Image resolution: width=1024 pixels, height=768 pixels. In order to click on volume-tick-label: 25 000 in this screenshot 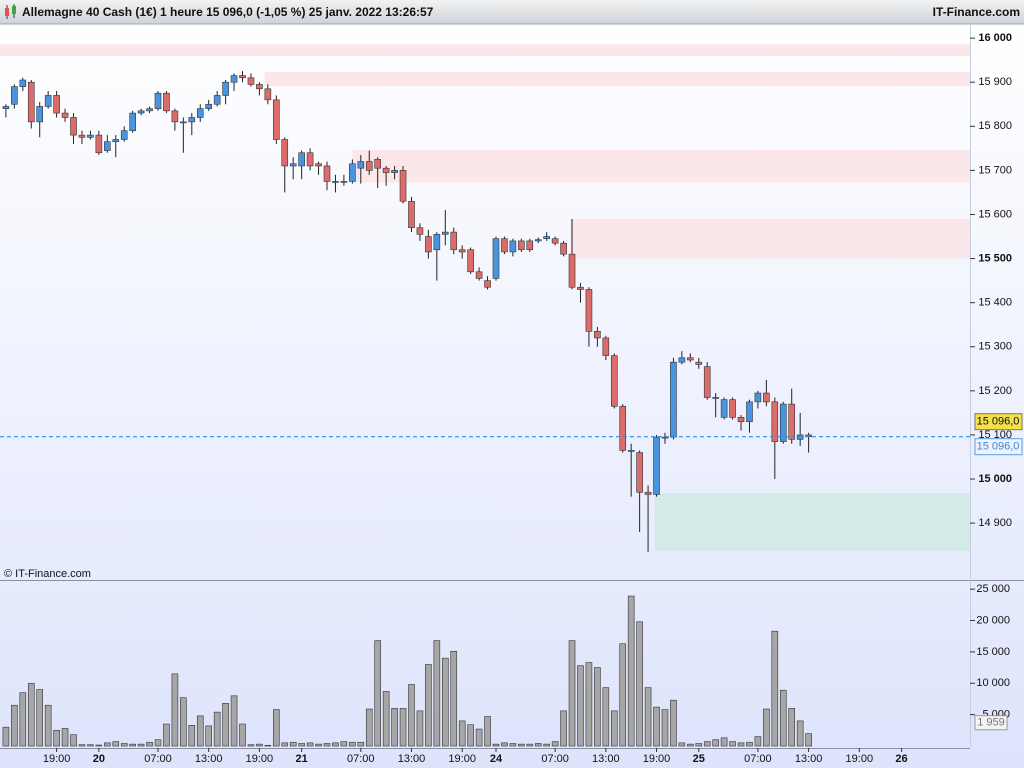, I will do `click(993, 589)`.